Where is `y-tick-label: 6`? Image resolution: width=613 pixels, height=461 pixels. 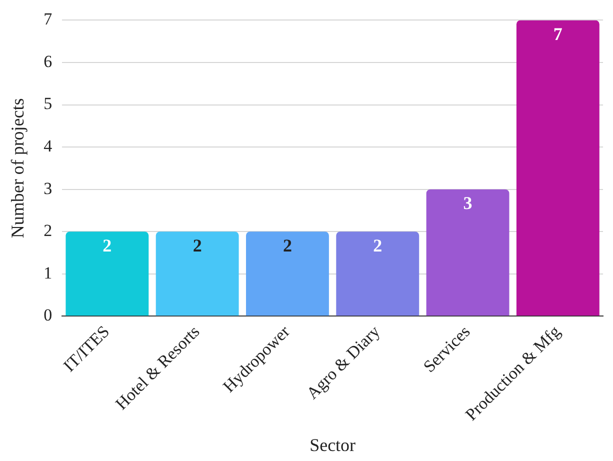
y-tick-label: 6 is located at coordinates (48, 61).